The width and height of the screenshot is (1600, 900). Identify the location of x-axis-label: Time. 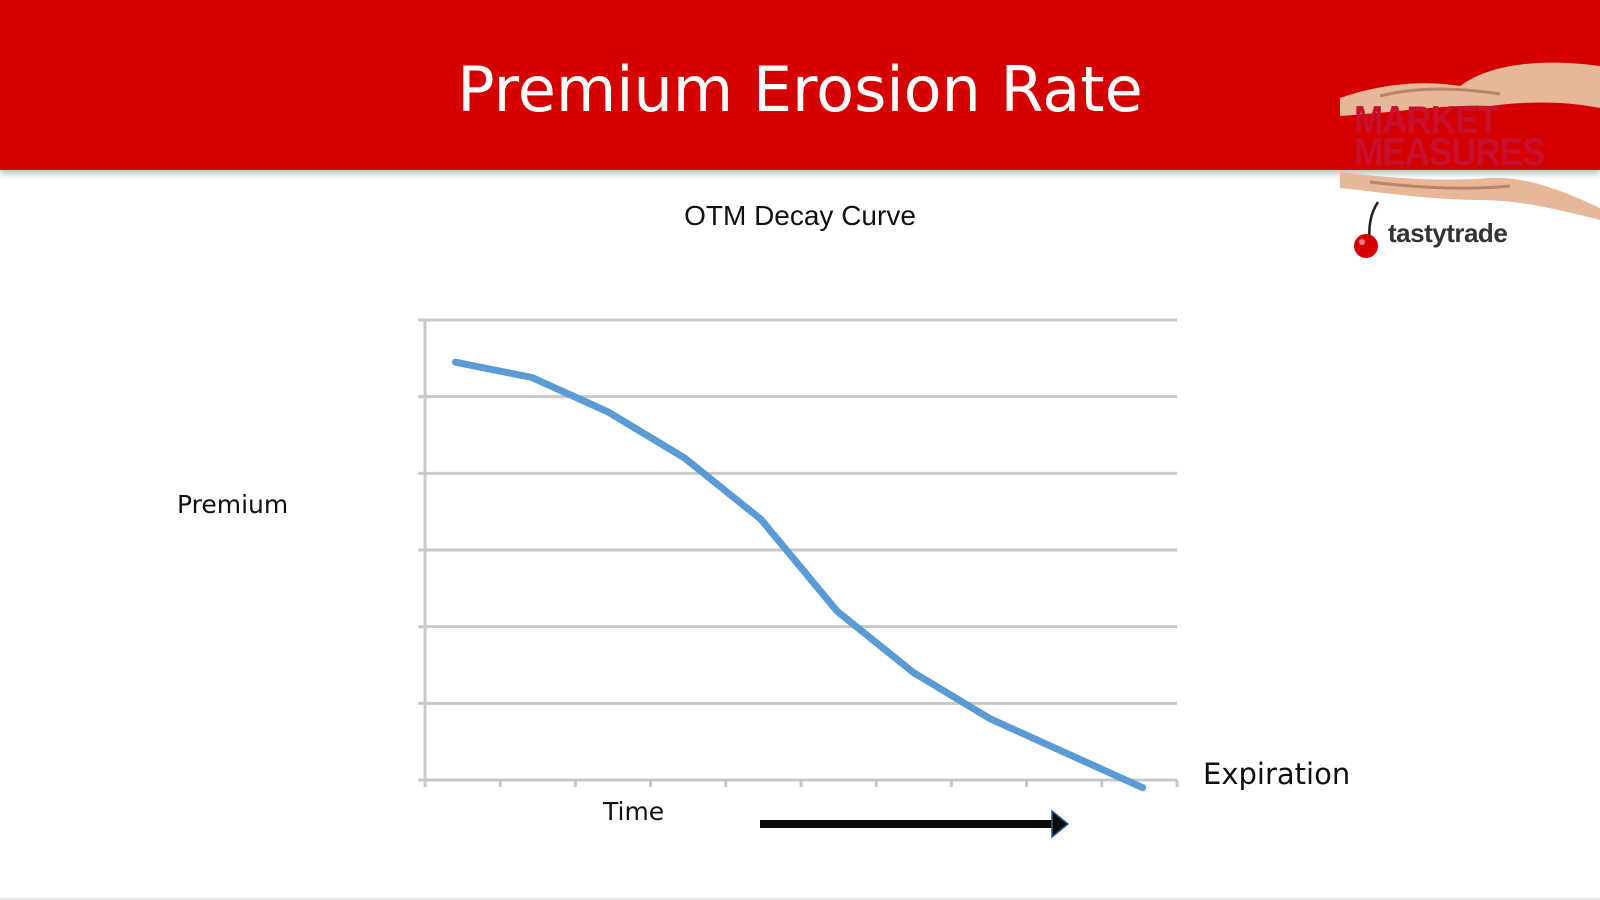
(634, 811).